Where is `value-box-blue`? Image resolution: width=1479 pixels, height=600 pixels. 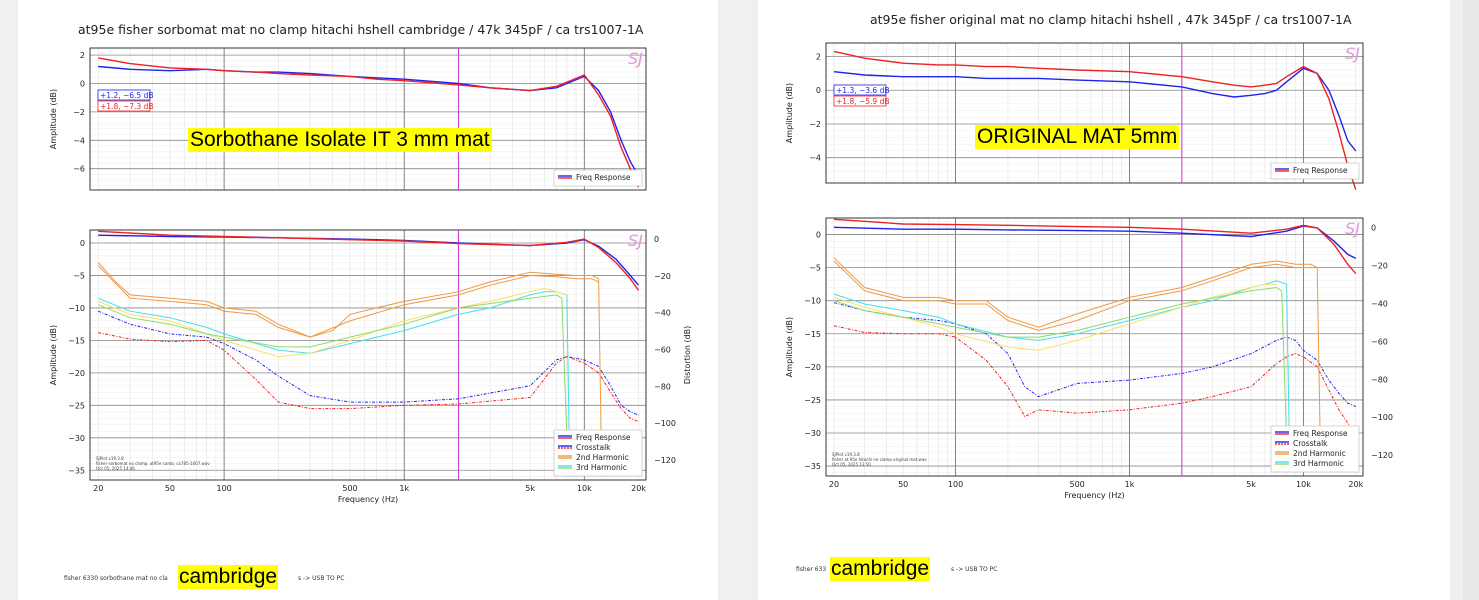 value-box-blue is located at coordinates (860, 90).